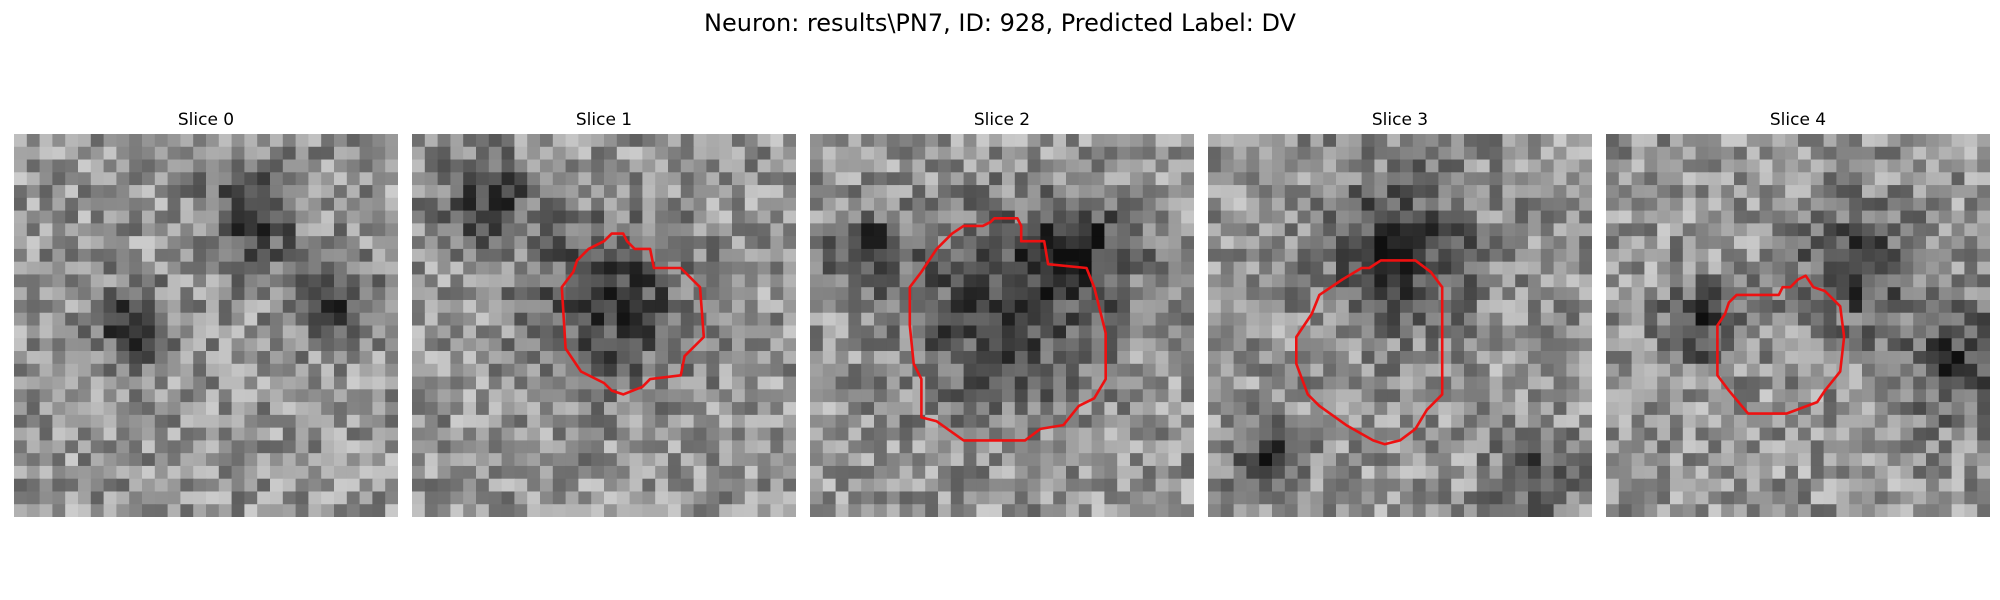 The height and width of the screenshot is (600, 2000). What do you see at coordinates (604, 120) in the screenshot?
I see `slice-title-1: Slice 1` at bounding box center [604, 120].